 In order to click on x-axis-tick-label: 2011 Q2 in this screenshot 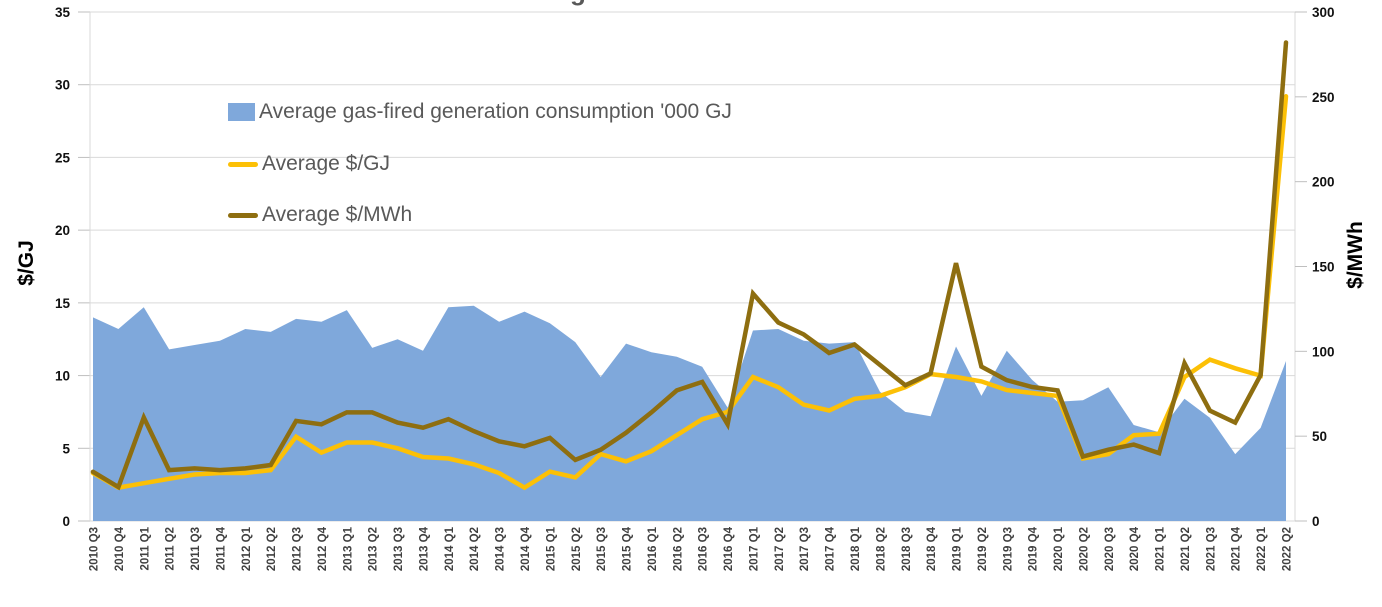, I will do `click(171, 548)`.